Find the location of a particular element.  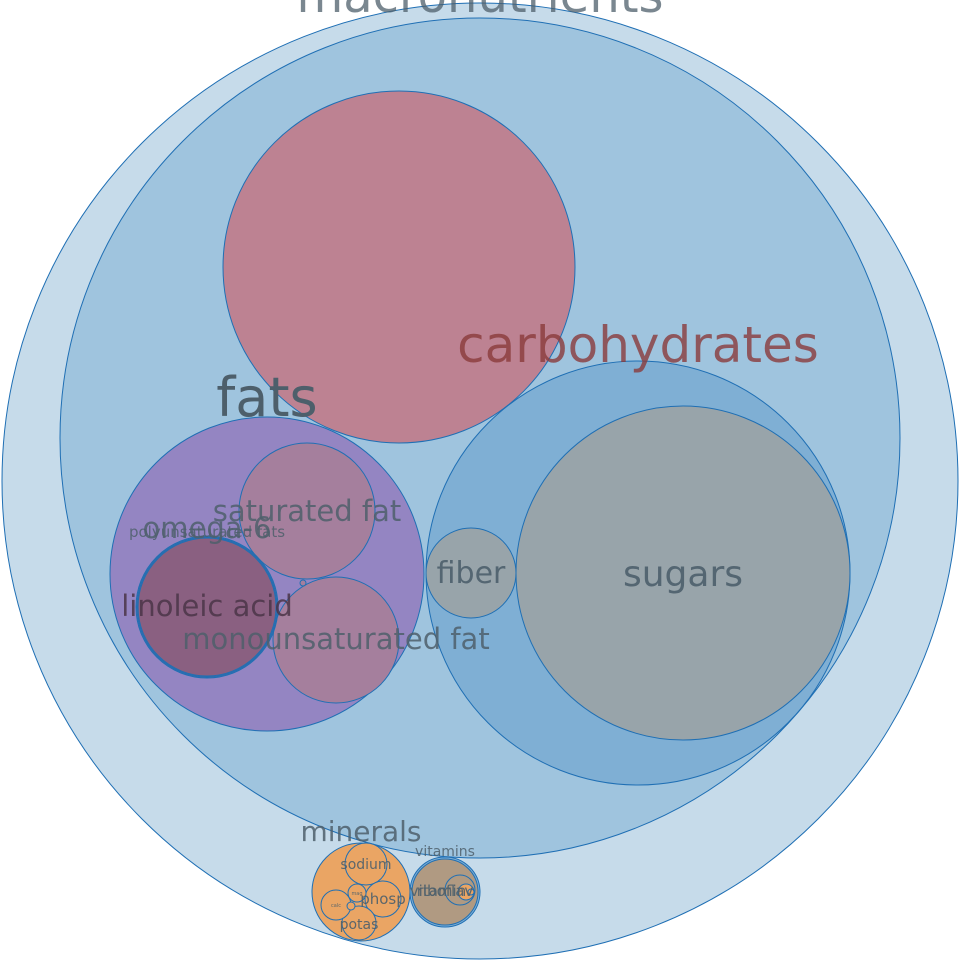

sugars-label: sugars is located at coordinates (683, 574).